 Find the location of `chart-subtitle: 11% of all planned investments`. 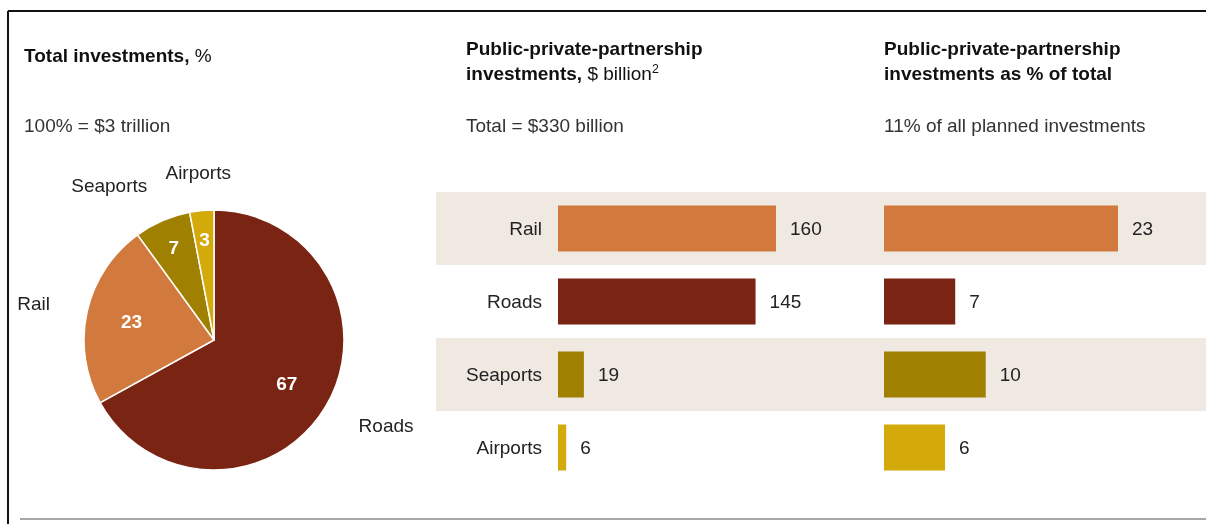

chart-subtitle: 11% of all planned investments is located at coordinates (1015, 125).